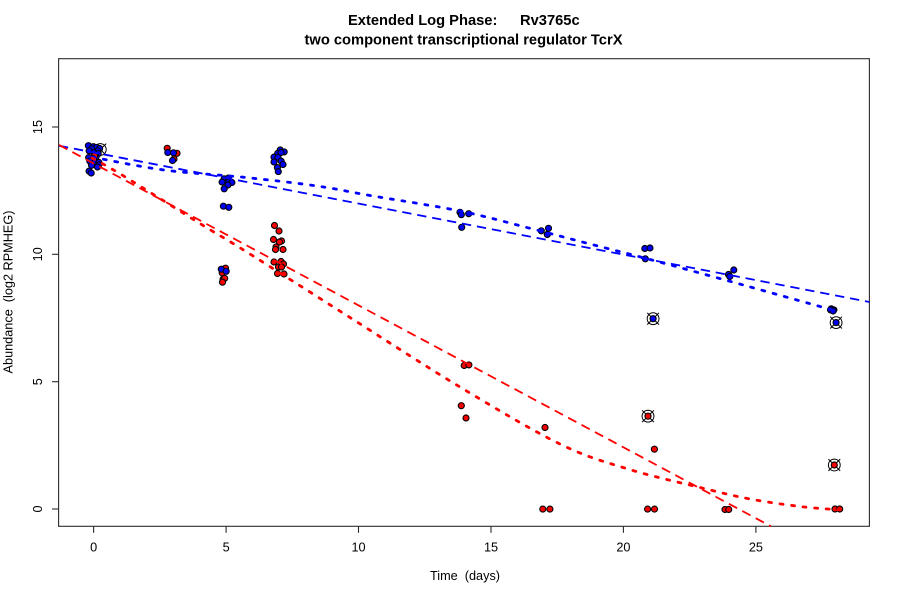 This screenshot has width=900, height=605. Describe the element at coordinates (550, 21) in the screenshot. I see `svg-text: Rv3765c` at that location.